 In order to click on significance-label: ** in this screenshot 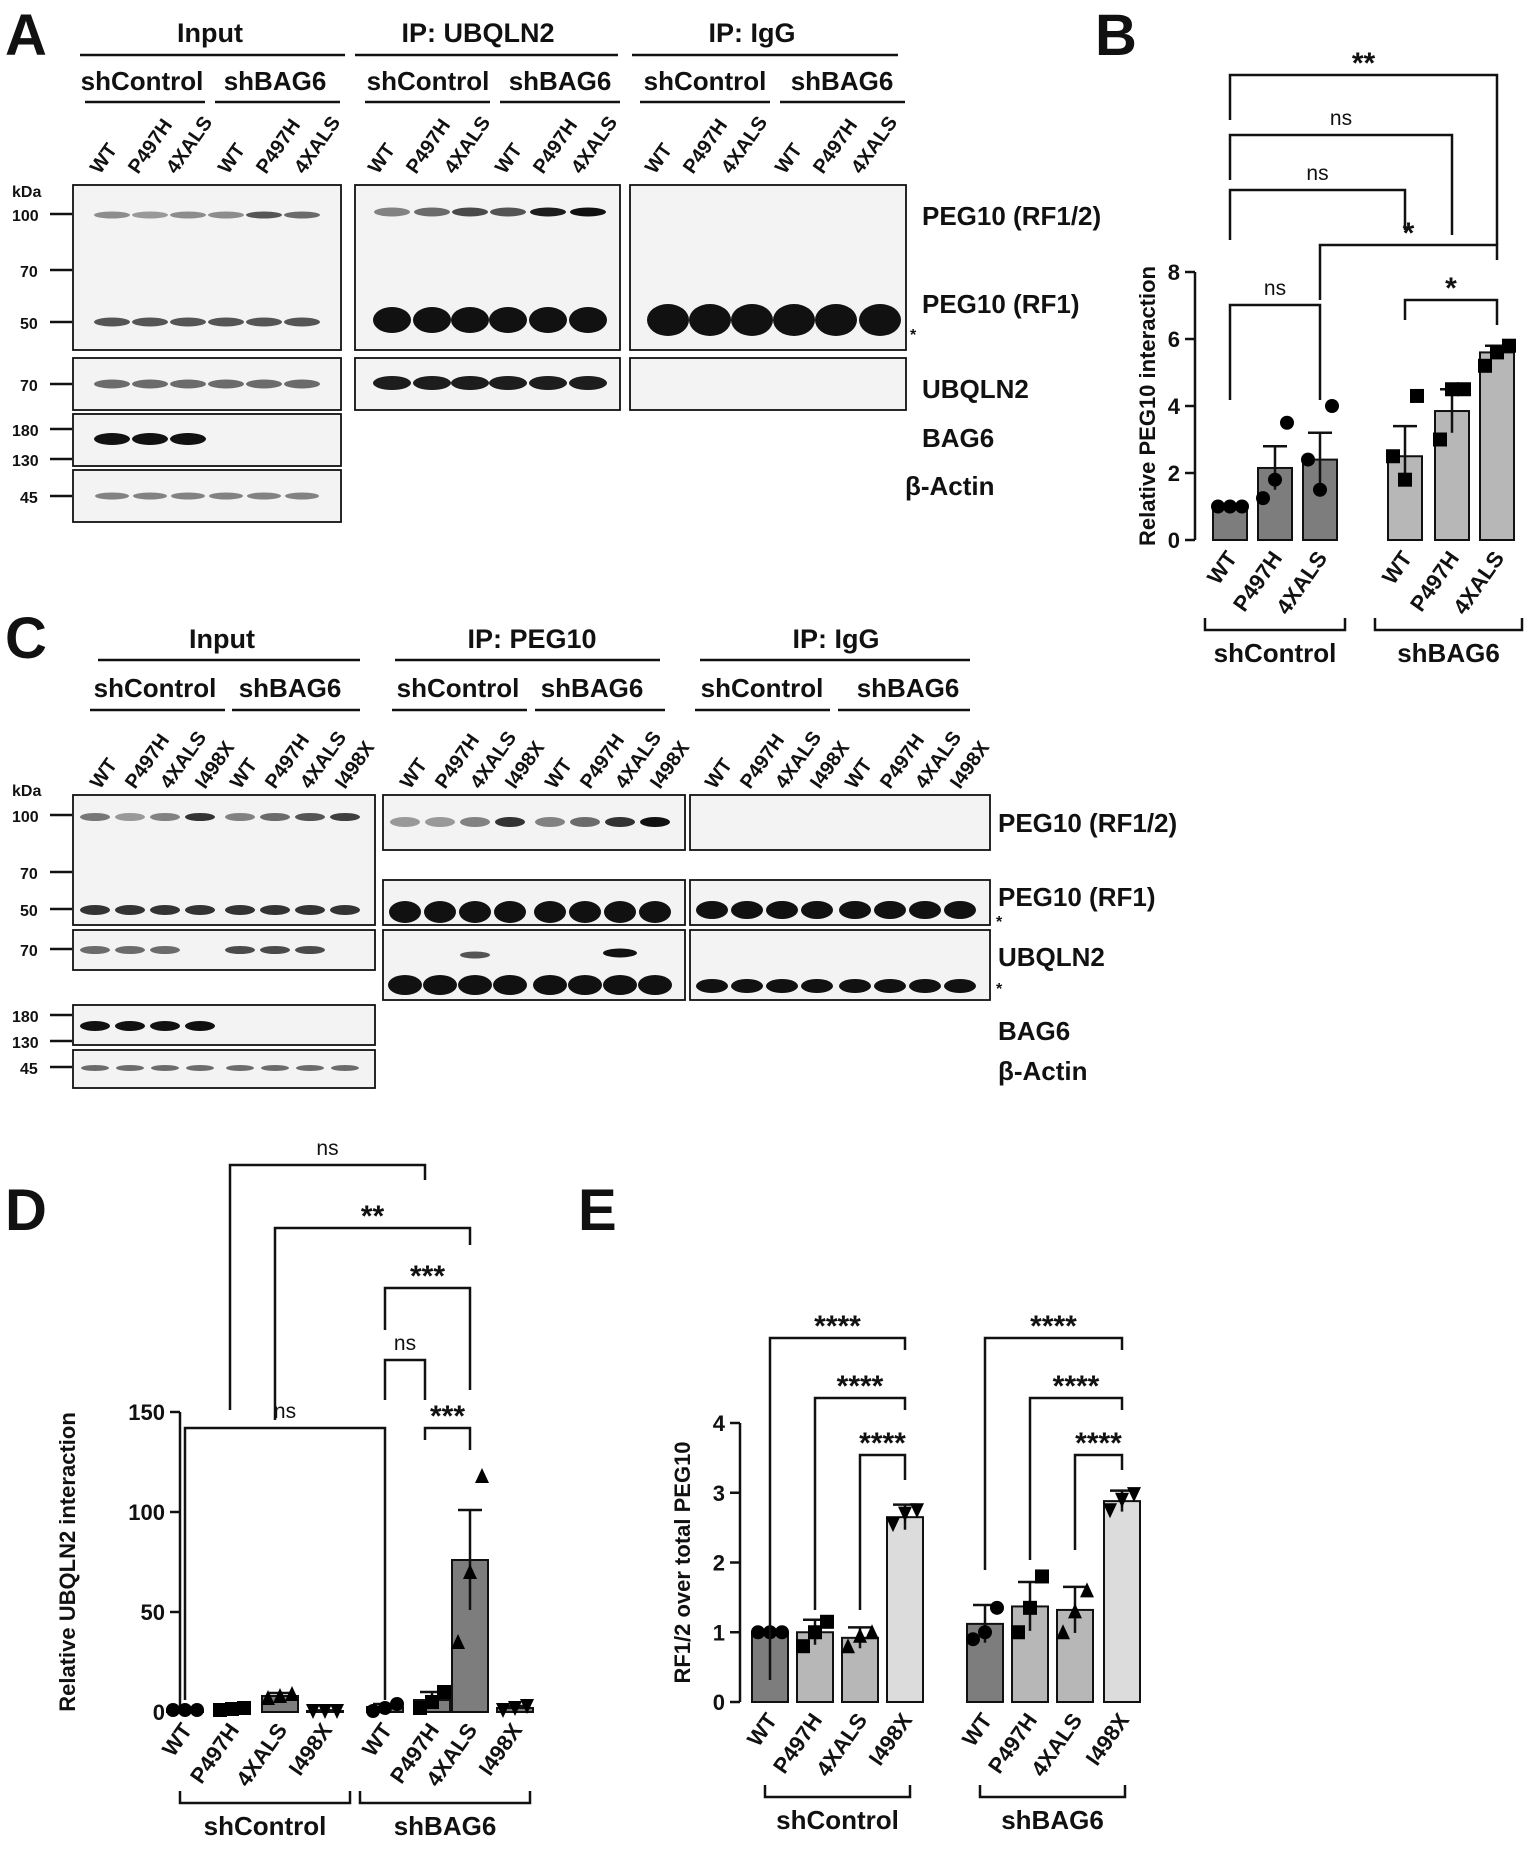, I will do `click(373, 1216)`.